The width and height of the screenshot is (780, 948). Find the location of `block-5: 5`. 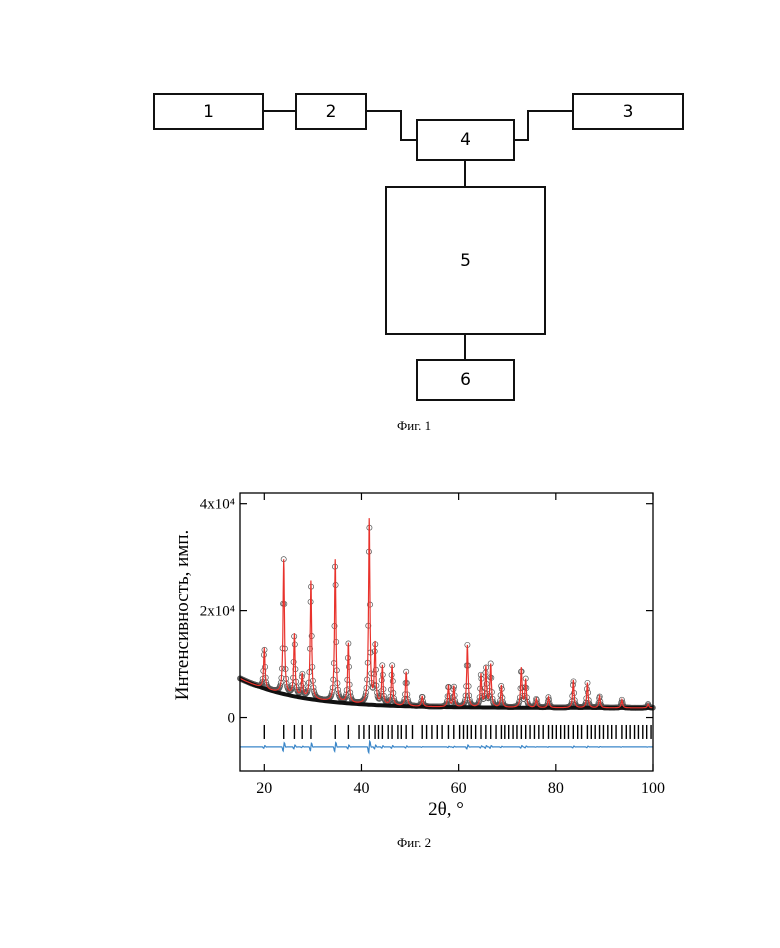

block-5: 5 is located at coordinates (465, 260).